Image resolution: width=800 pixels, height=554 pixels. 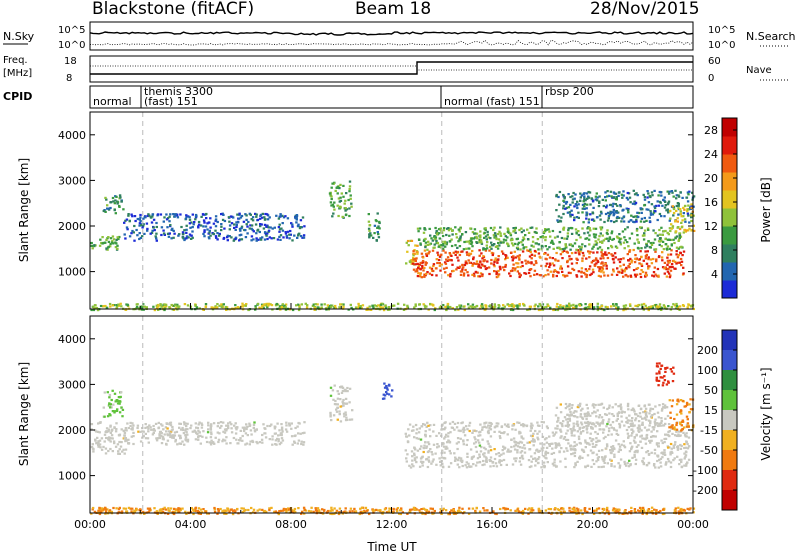 I want to click on y-tick-label: 3000, so click(x=72, y=180).